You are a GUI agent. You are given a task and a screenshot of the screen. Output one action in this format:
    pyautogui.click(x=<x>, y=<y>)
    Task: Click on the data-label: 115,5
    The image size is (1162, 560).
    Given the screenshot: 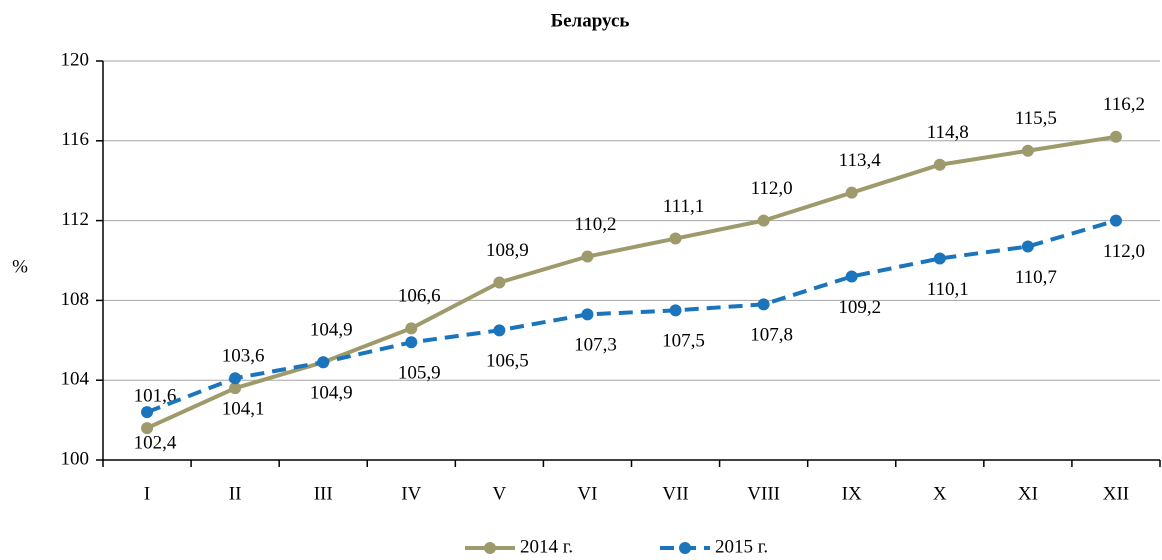 What is the action you would take?
    pyautogui.click(x=1036, y=118)
    